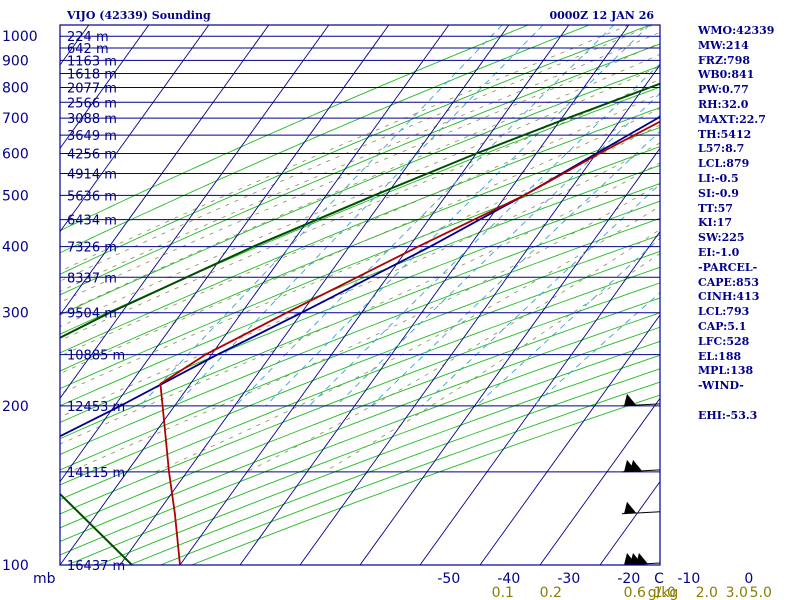  I want to click on sounding-title: VIJO (42339) Sounding, so click(139, 15).